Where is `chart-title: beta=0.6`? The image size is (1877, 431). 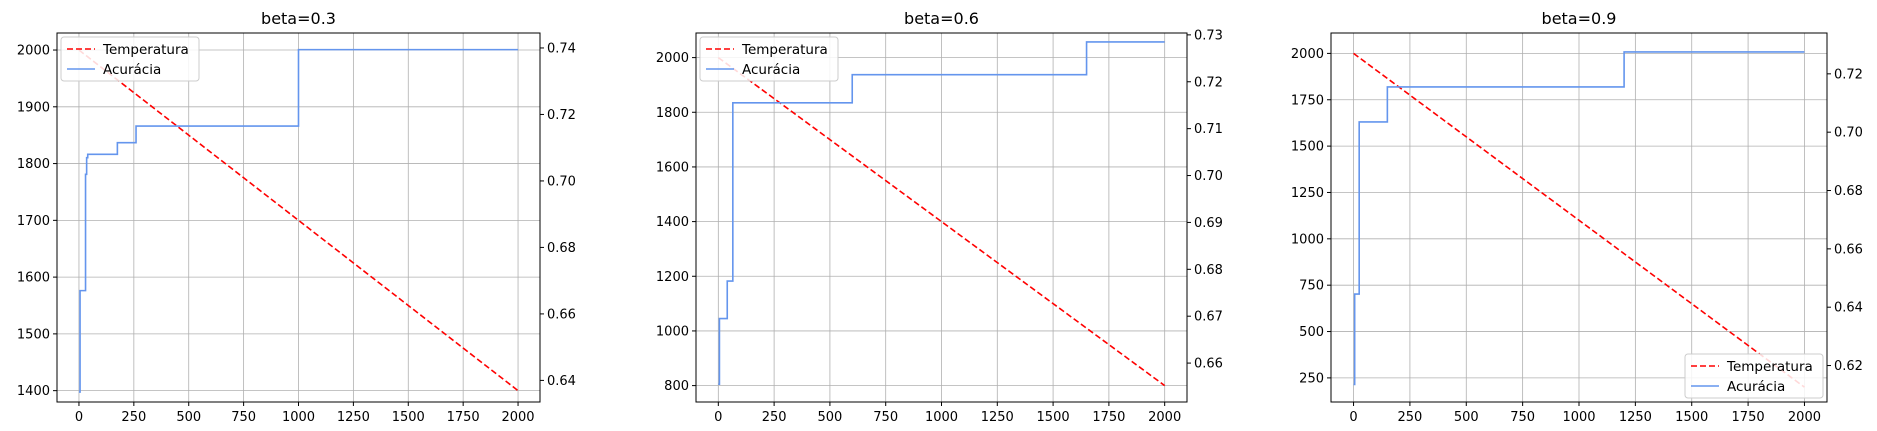
chart-title: beta=0.6 is located at coordinates (941, 18).